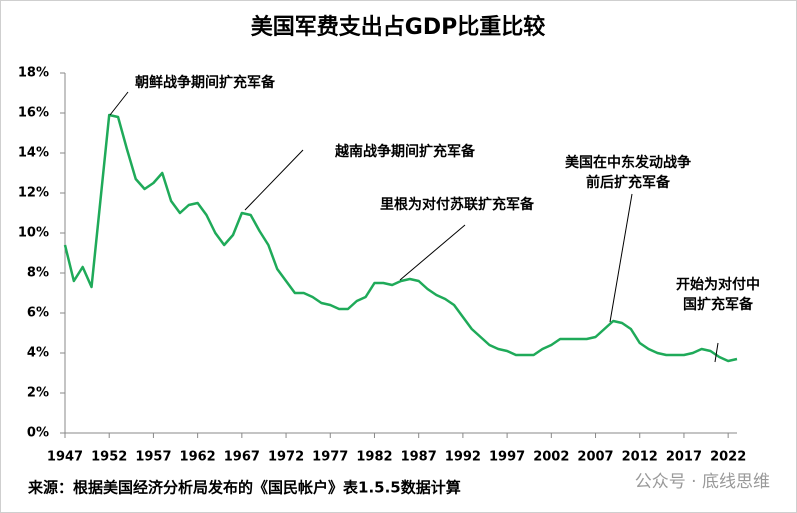 This screenshot has height=513, width=797. I want to click on y-tick-label: 0%, so click(38, 433).